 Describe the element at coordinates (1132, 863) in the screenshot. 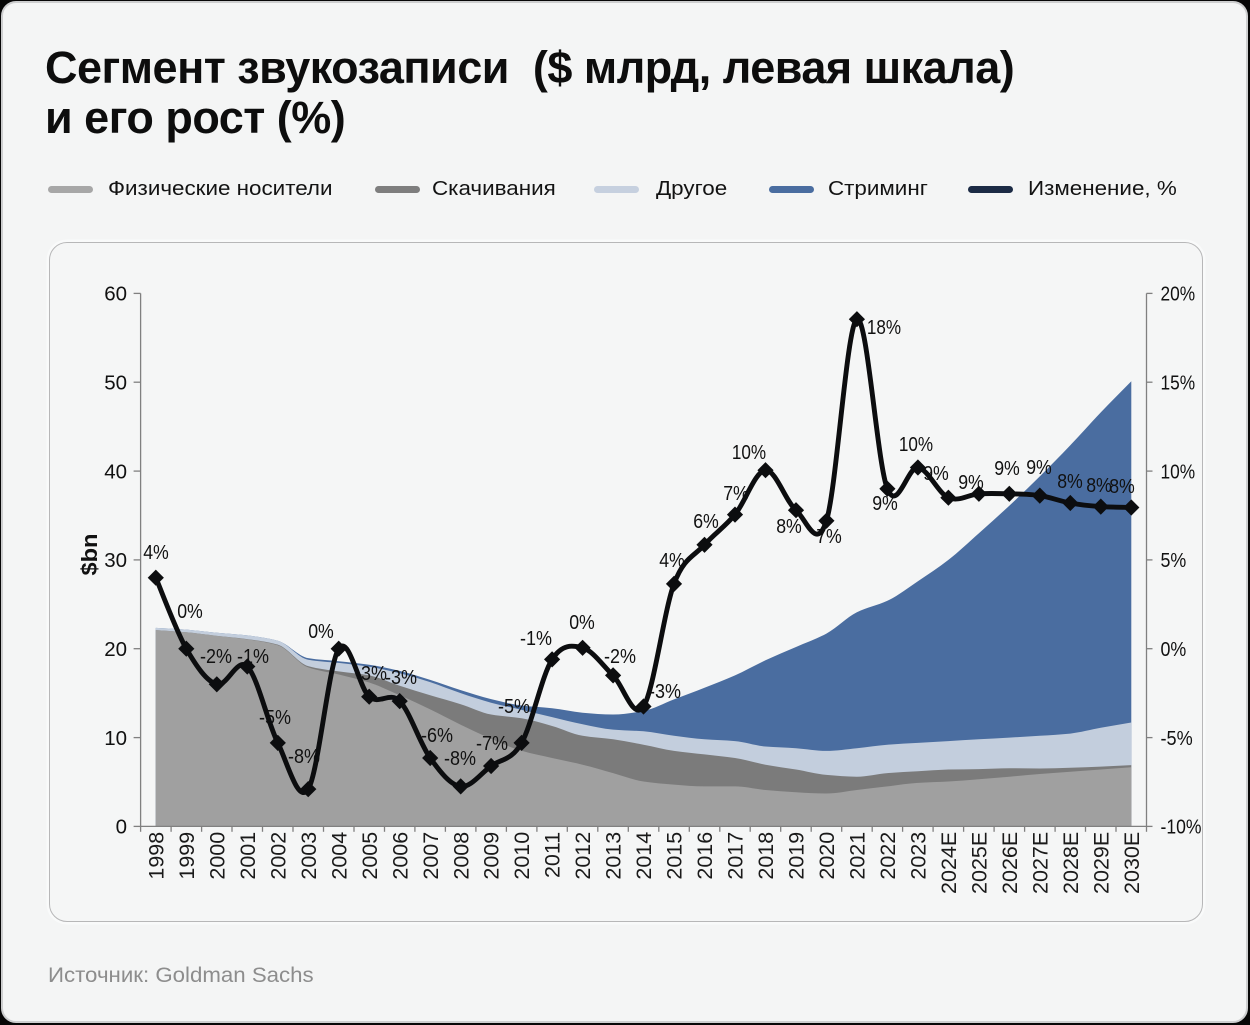

I see `svg-text: 2030E` at that location.